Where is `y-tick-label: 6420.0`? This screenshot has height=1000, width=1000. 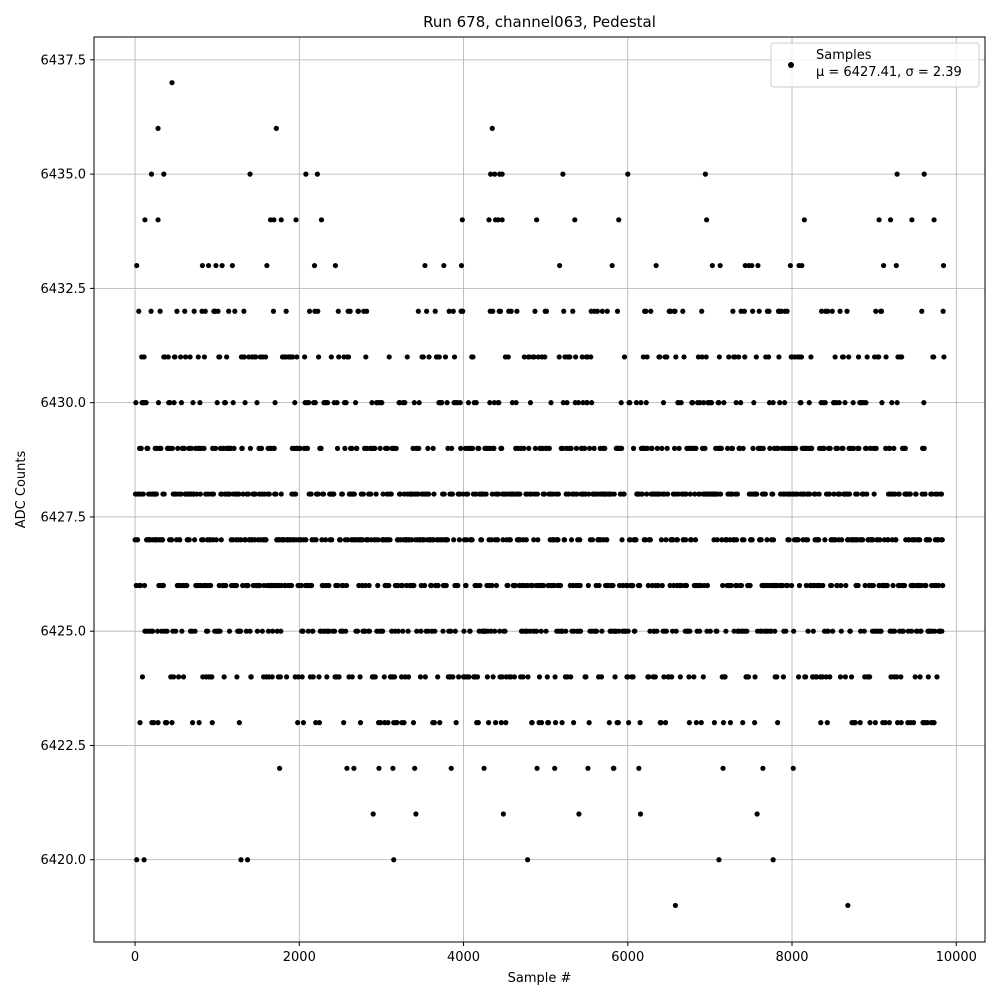
y-tick-label: 6420.0 is located at coordinates (64, 860).